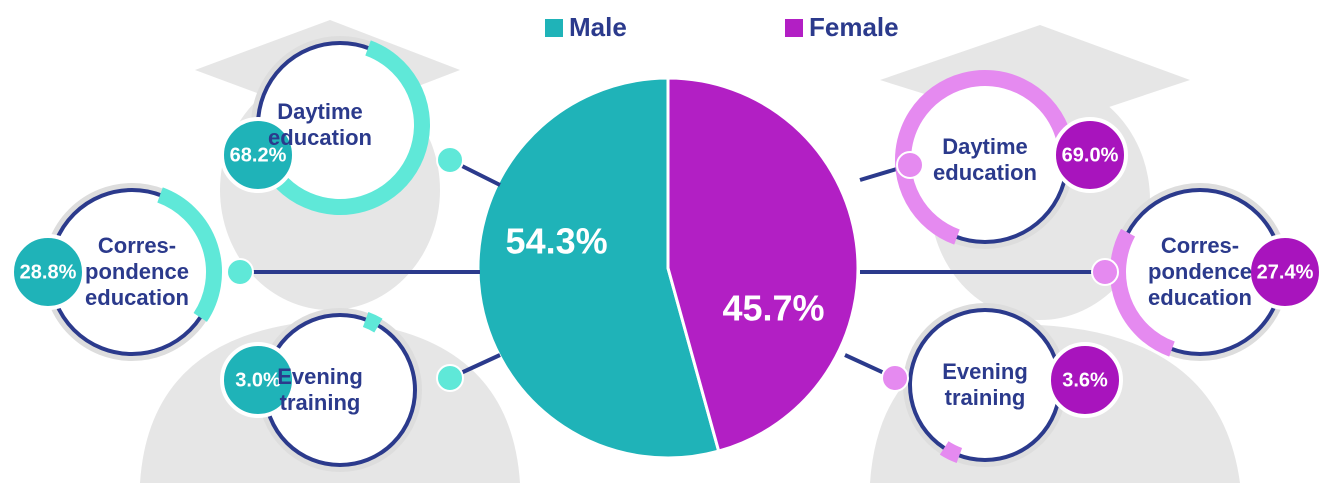 Image resolution: width=1333 pixels, height=483 pixels. I want to click on legend-label: Male, so click(598, 27).